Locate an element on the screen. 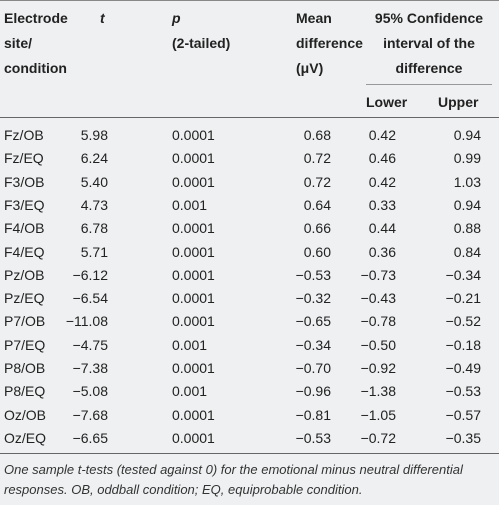 The image size is (499, 505). column-header: Electrode is located at coordinates (36, 18).